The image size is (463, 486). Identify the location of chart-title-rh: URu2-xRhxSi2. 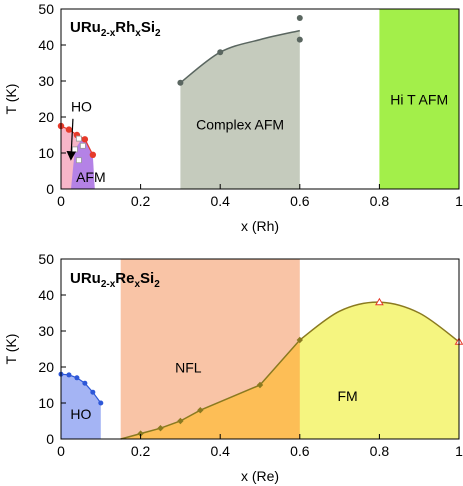
(115, 29).